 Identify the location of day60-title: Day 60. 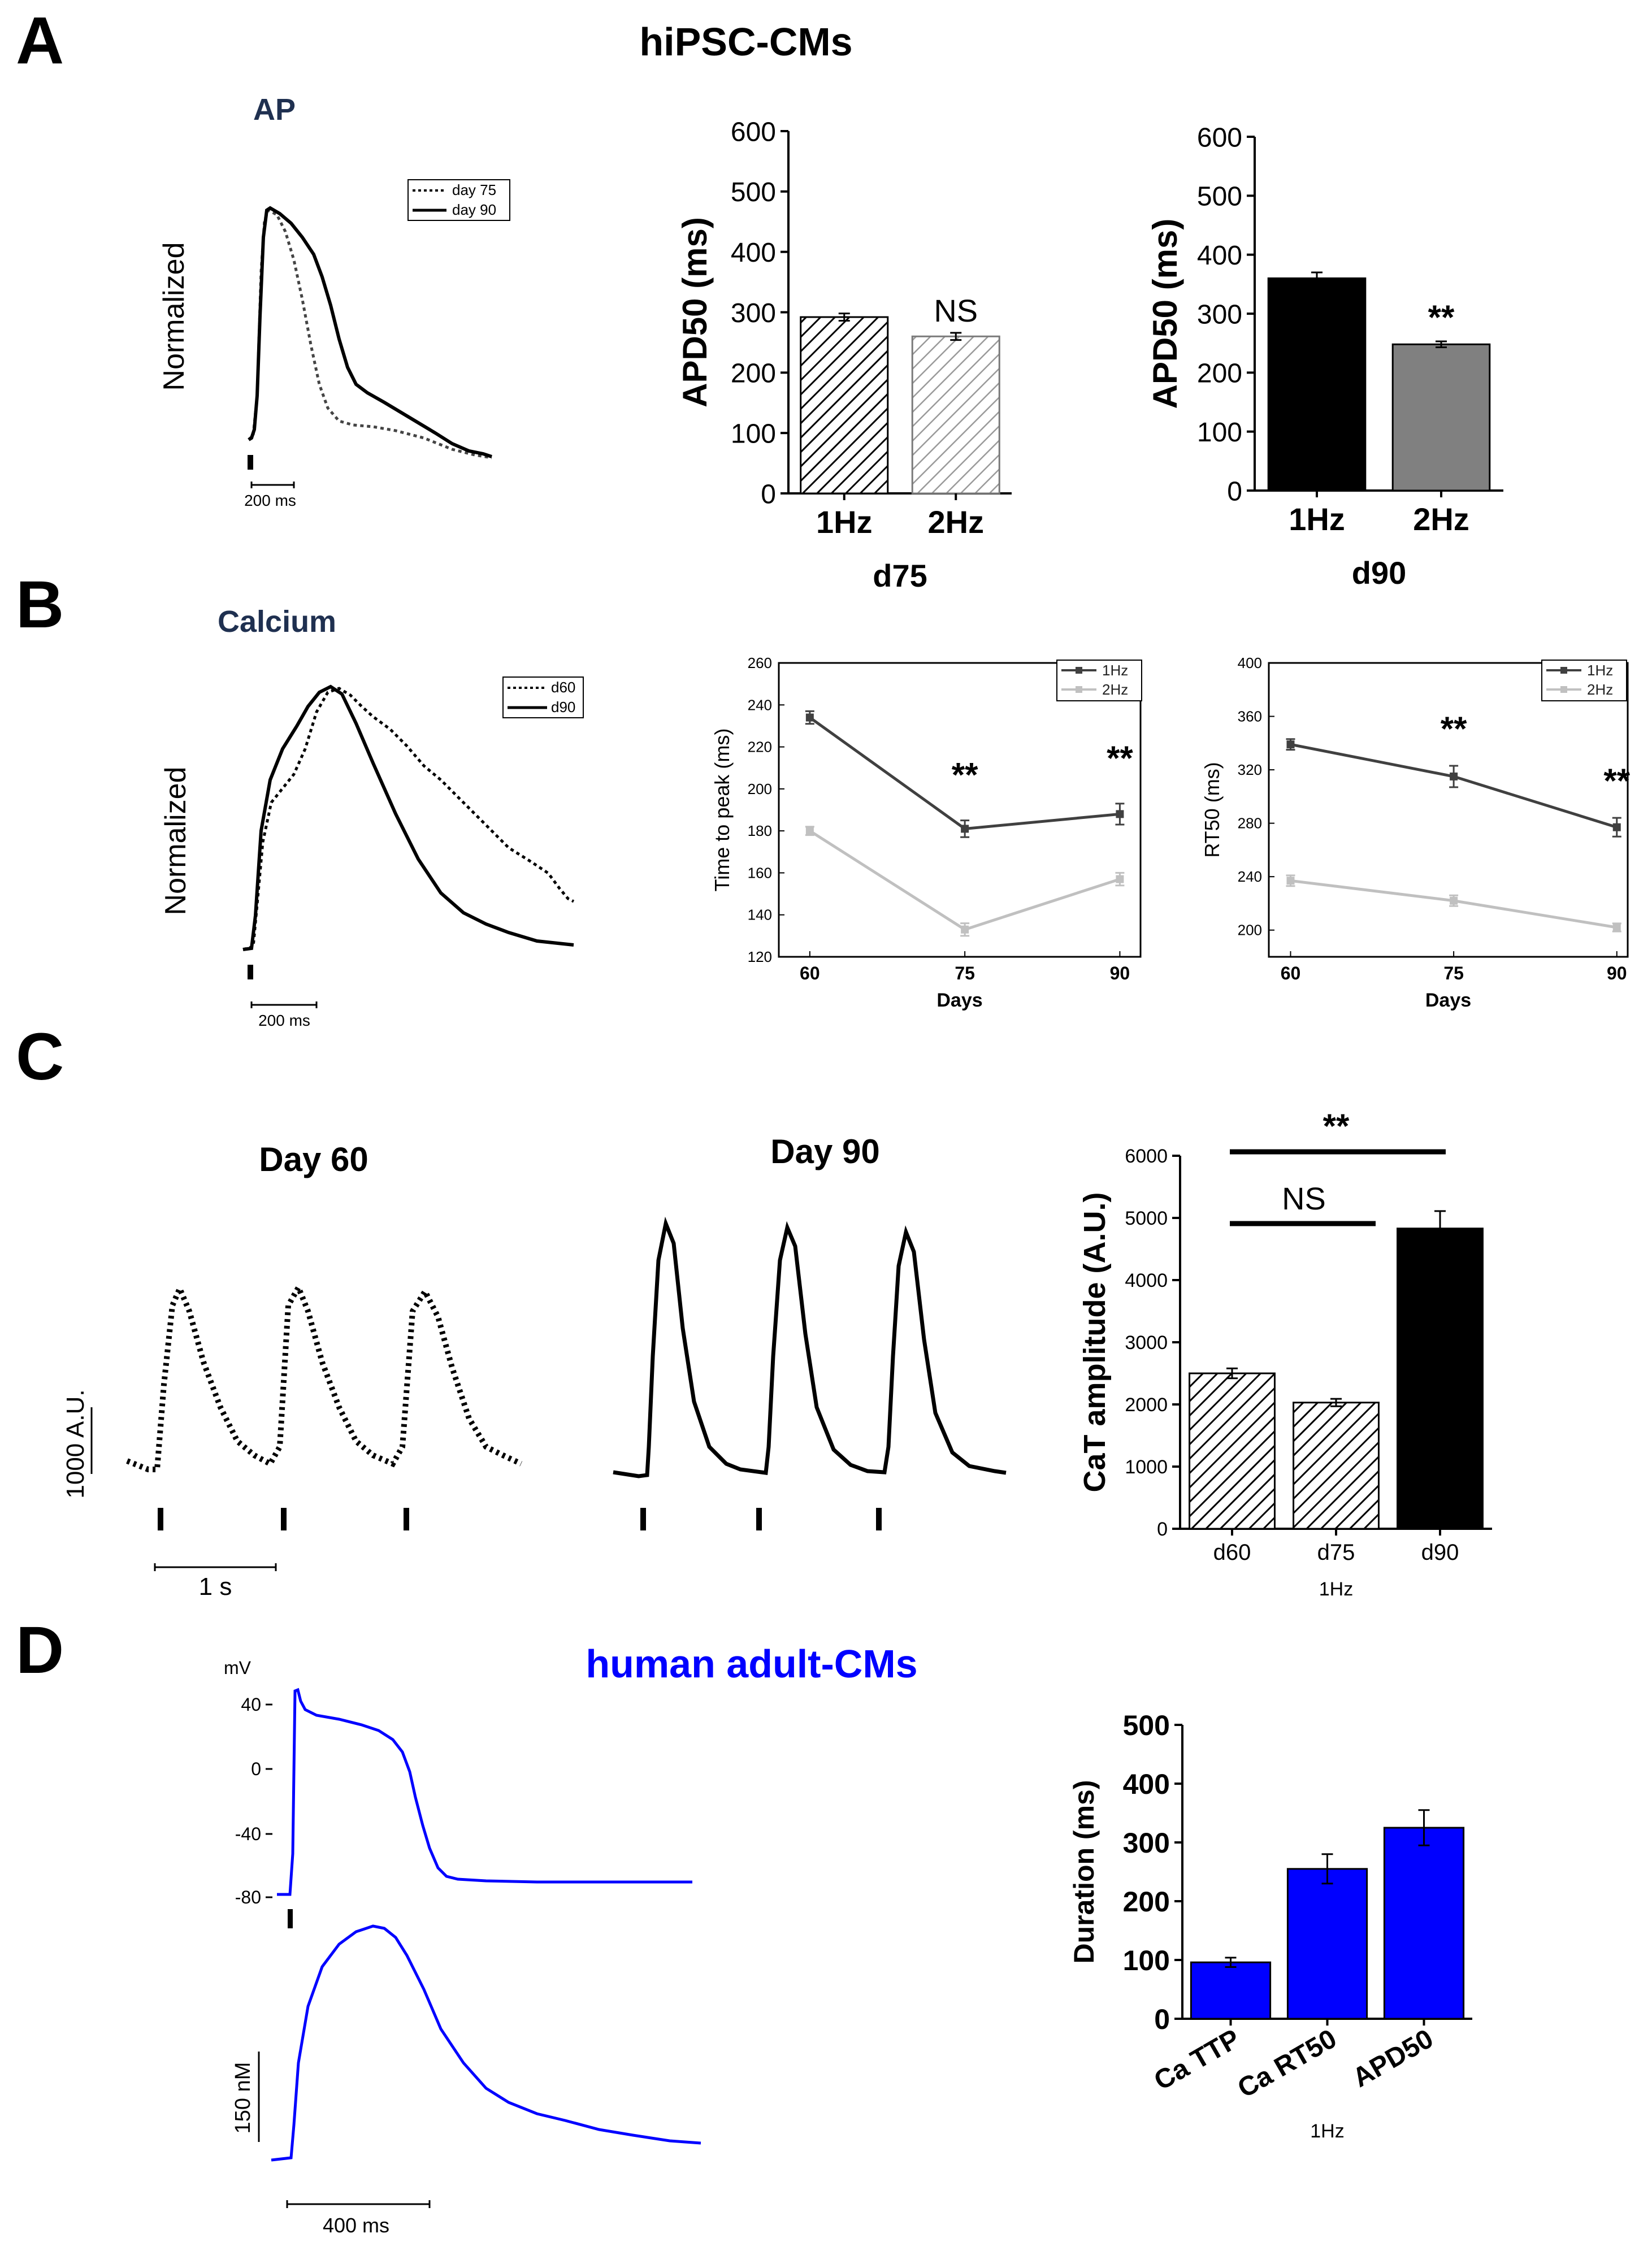
(313, 1159).